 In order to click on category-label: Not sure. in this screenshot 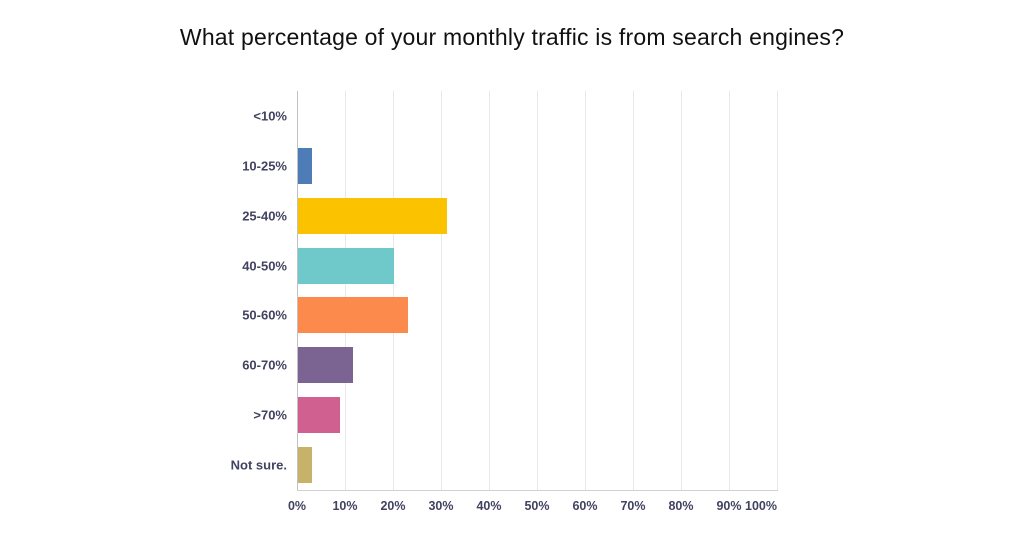, I will do `click(258, 465)`.